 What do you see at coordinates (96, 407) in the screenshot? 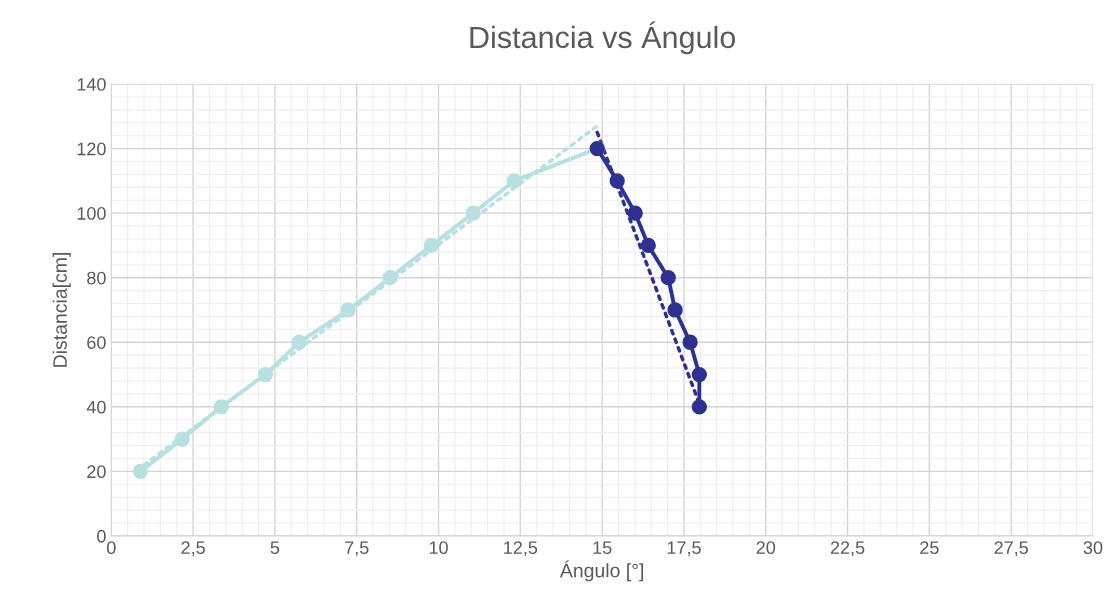
I see `y-tick-label: 40` at bounding box center [96, 407].